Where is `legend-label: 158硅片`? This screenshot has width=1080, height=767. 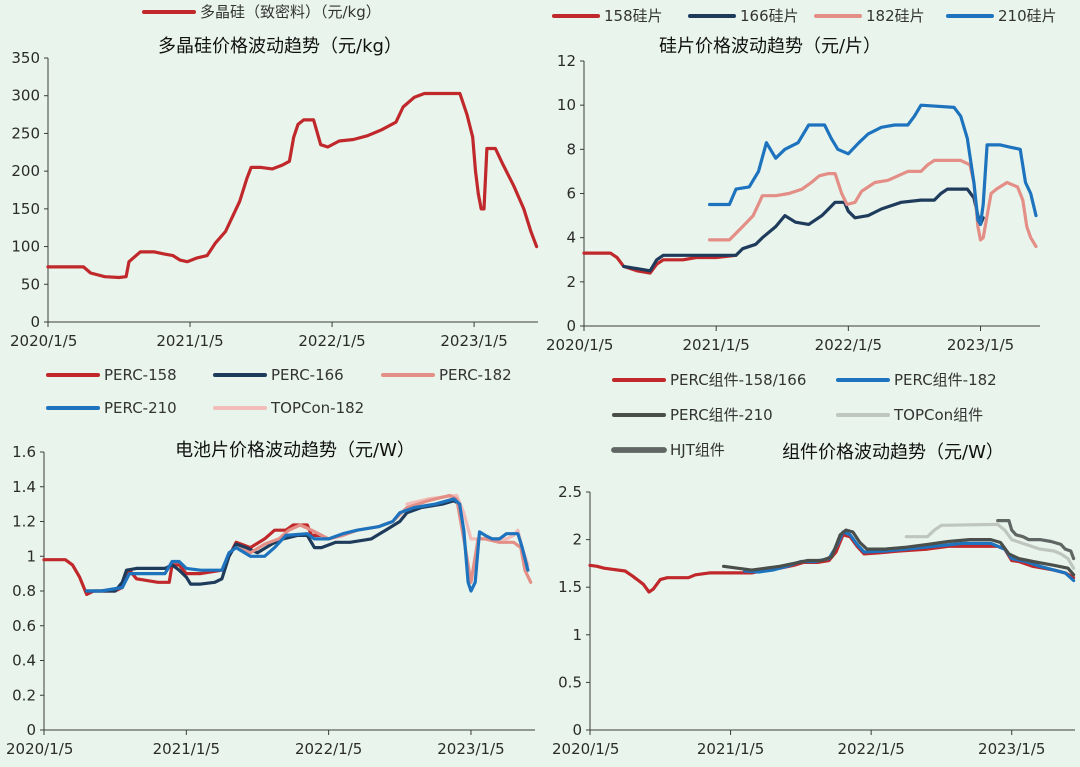
legend-label: 158硅片 is located at coordinates (633, 16).